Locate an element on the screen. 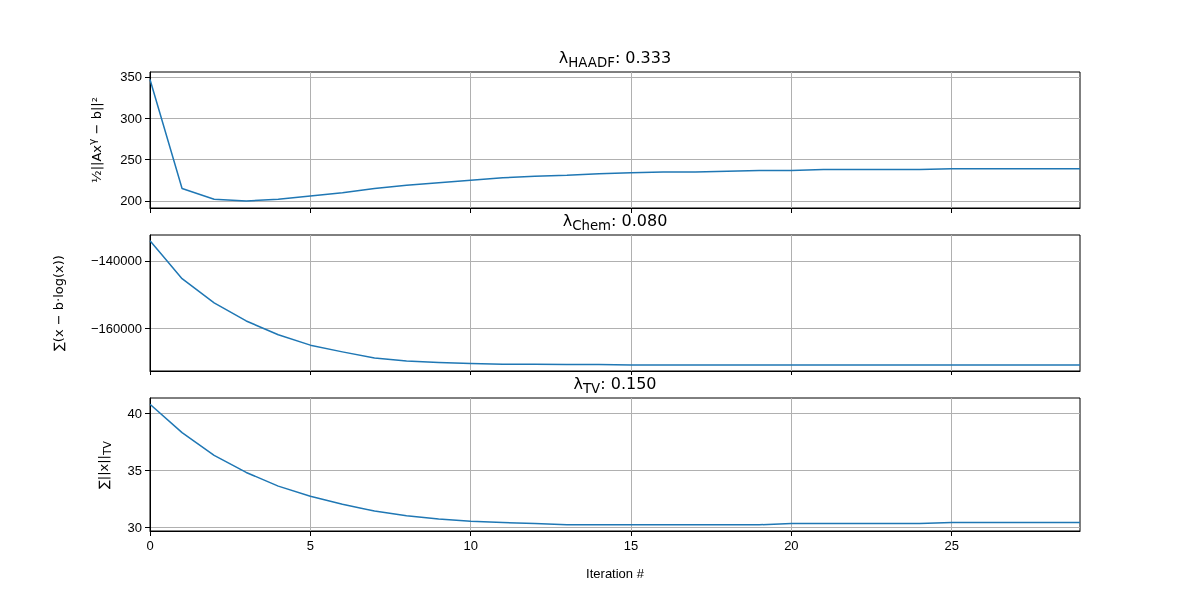 Image resolution: width=1200 pixels, height=600 pixels. y-tick-label: 40 is located at coordinates (134, 413).